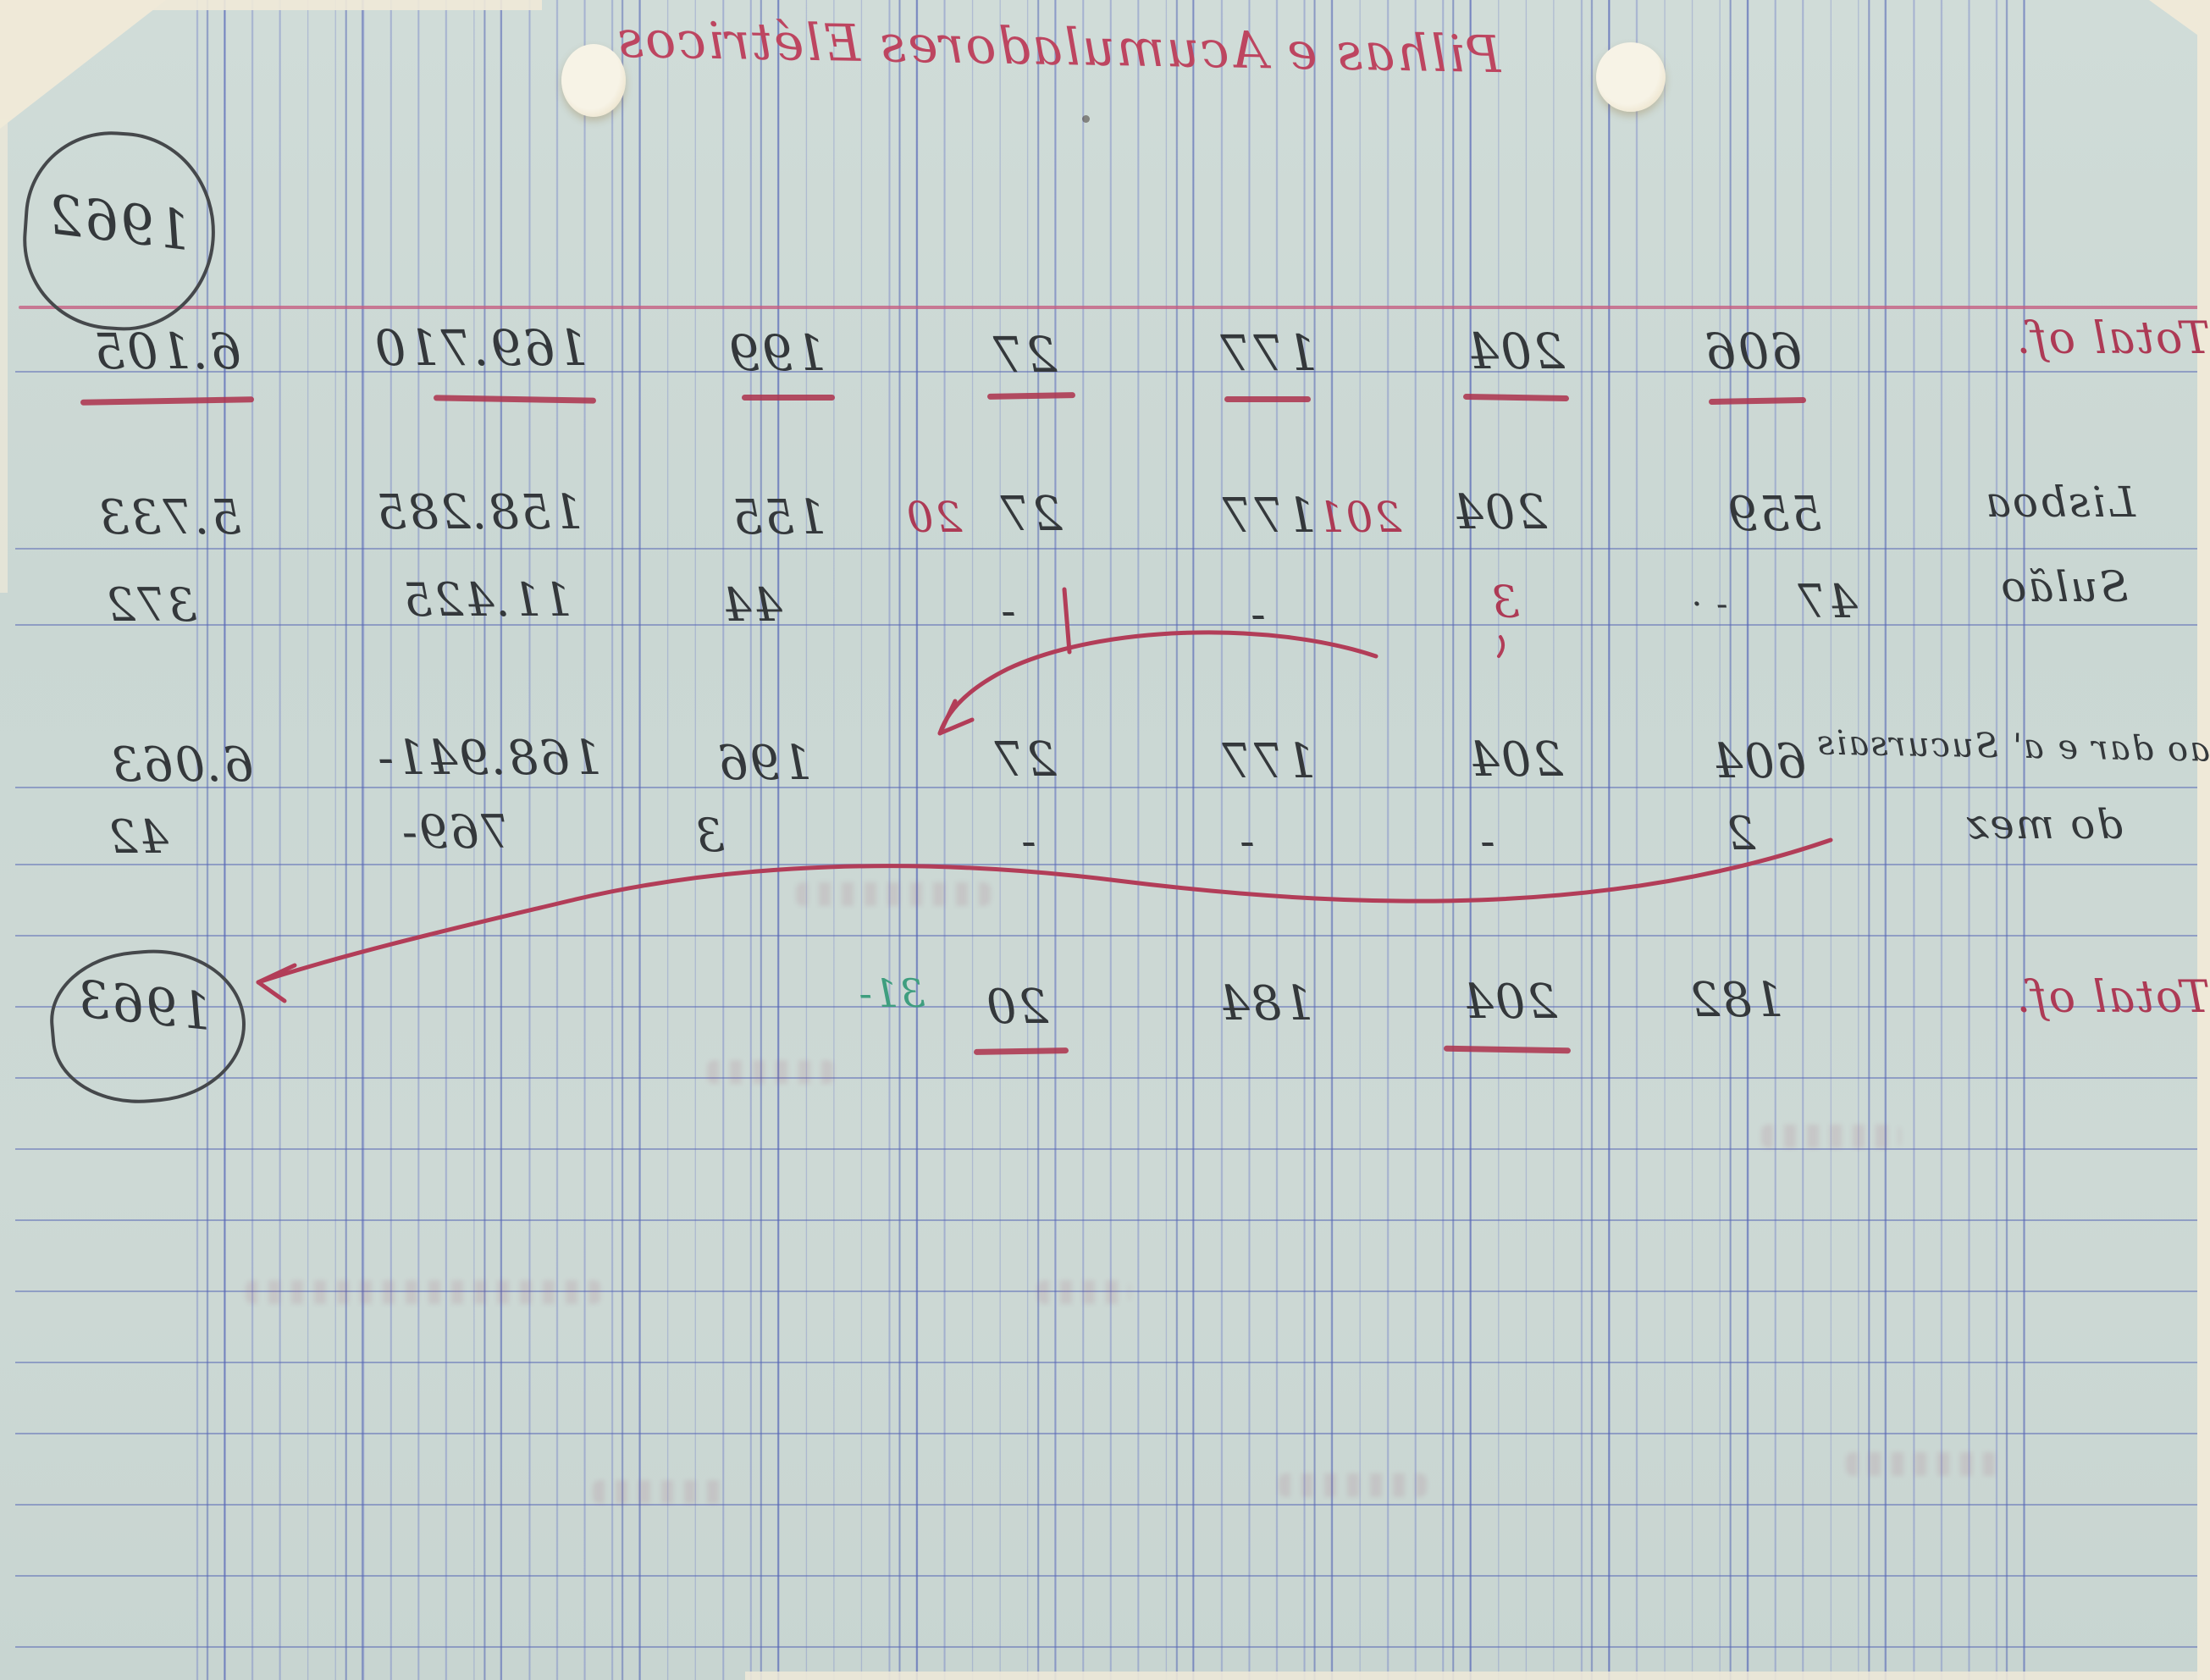 This screenshot has width=2210, height=1680. Describe the element at coordinates (934, 517) in the screenshot. I see `cell-lisboa-c4-red: 20` at that location.